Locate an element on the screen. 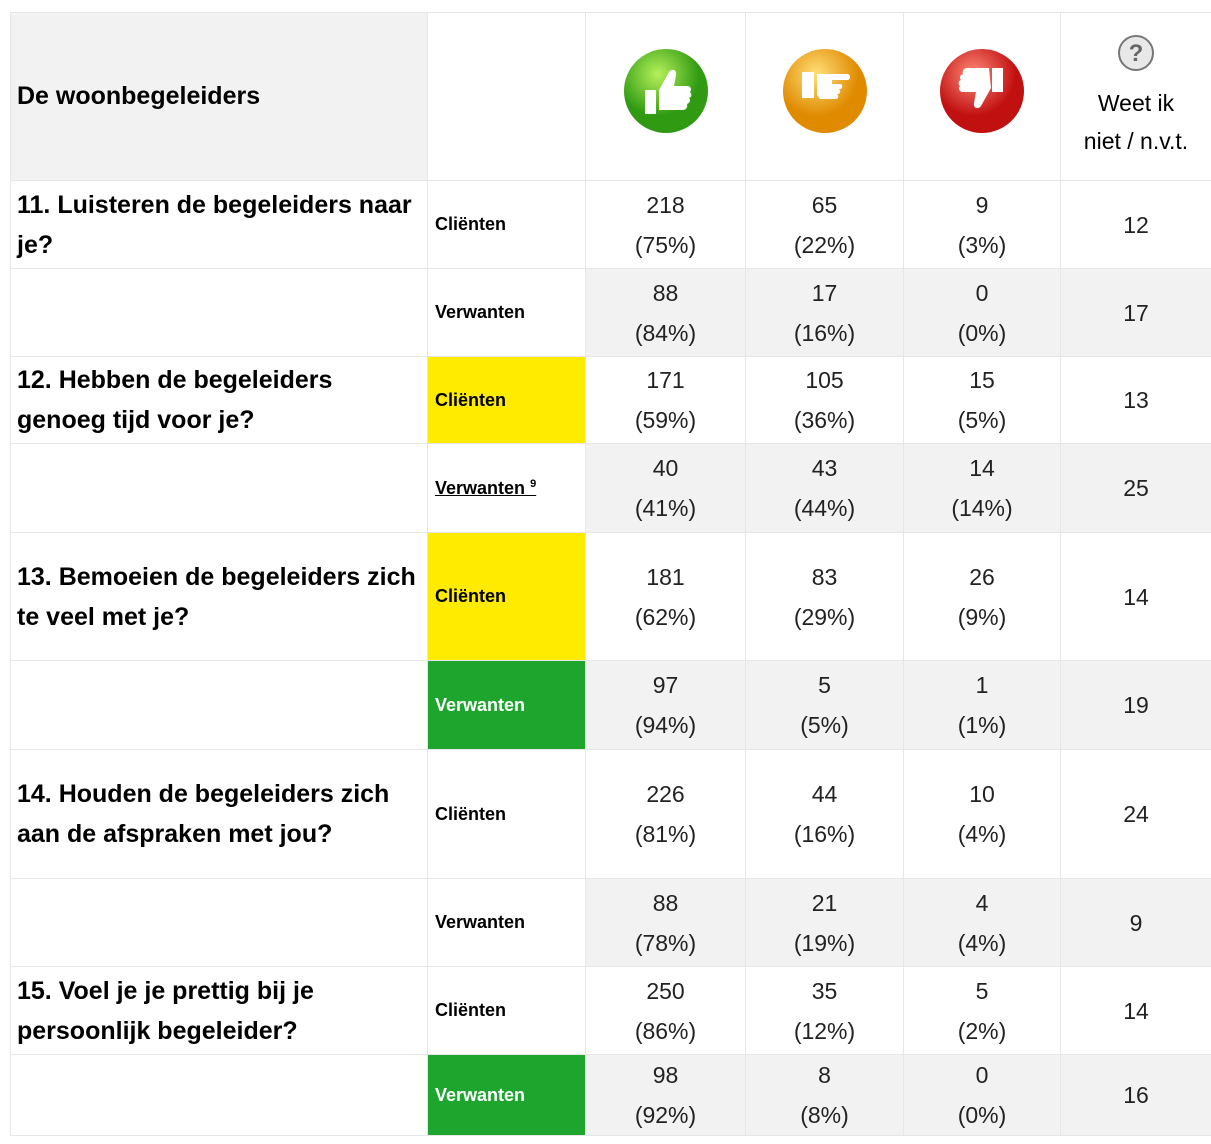 Image resolution: width=1211 pixels, height=1144 pixels. dontknow-cell: 17 is located at coordinates (1135, 312).